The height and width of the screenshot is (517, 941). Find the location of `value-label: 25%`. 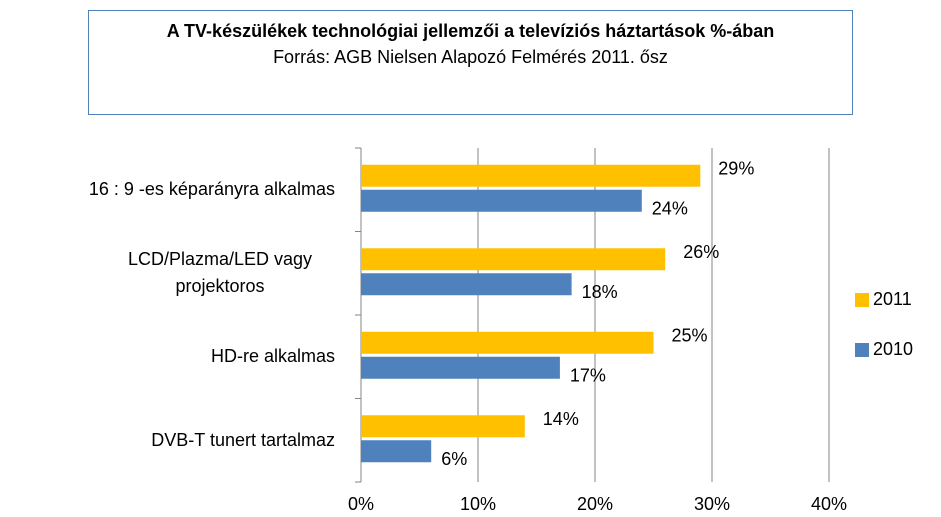

value-label: 25% is located at coordinates (690, 336).